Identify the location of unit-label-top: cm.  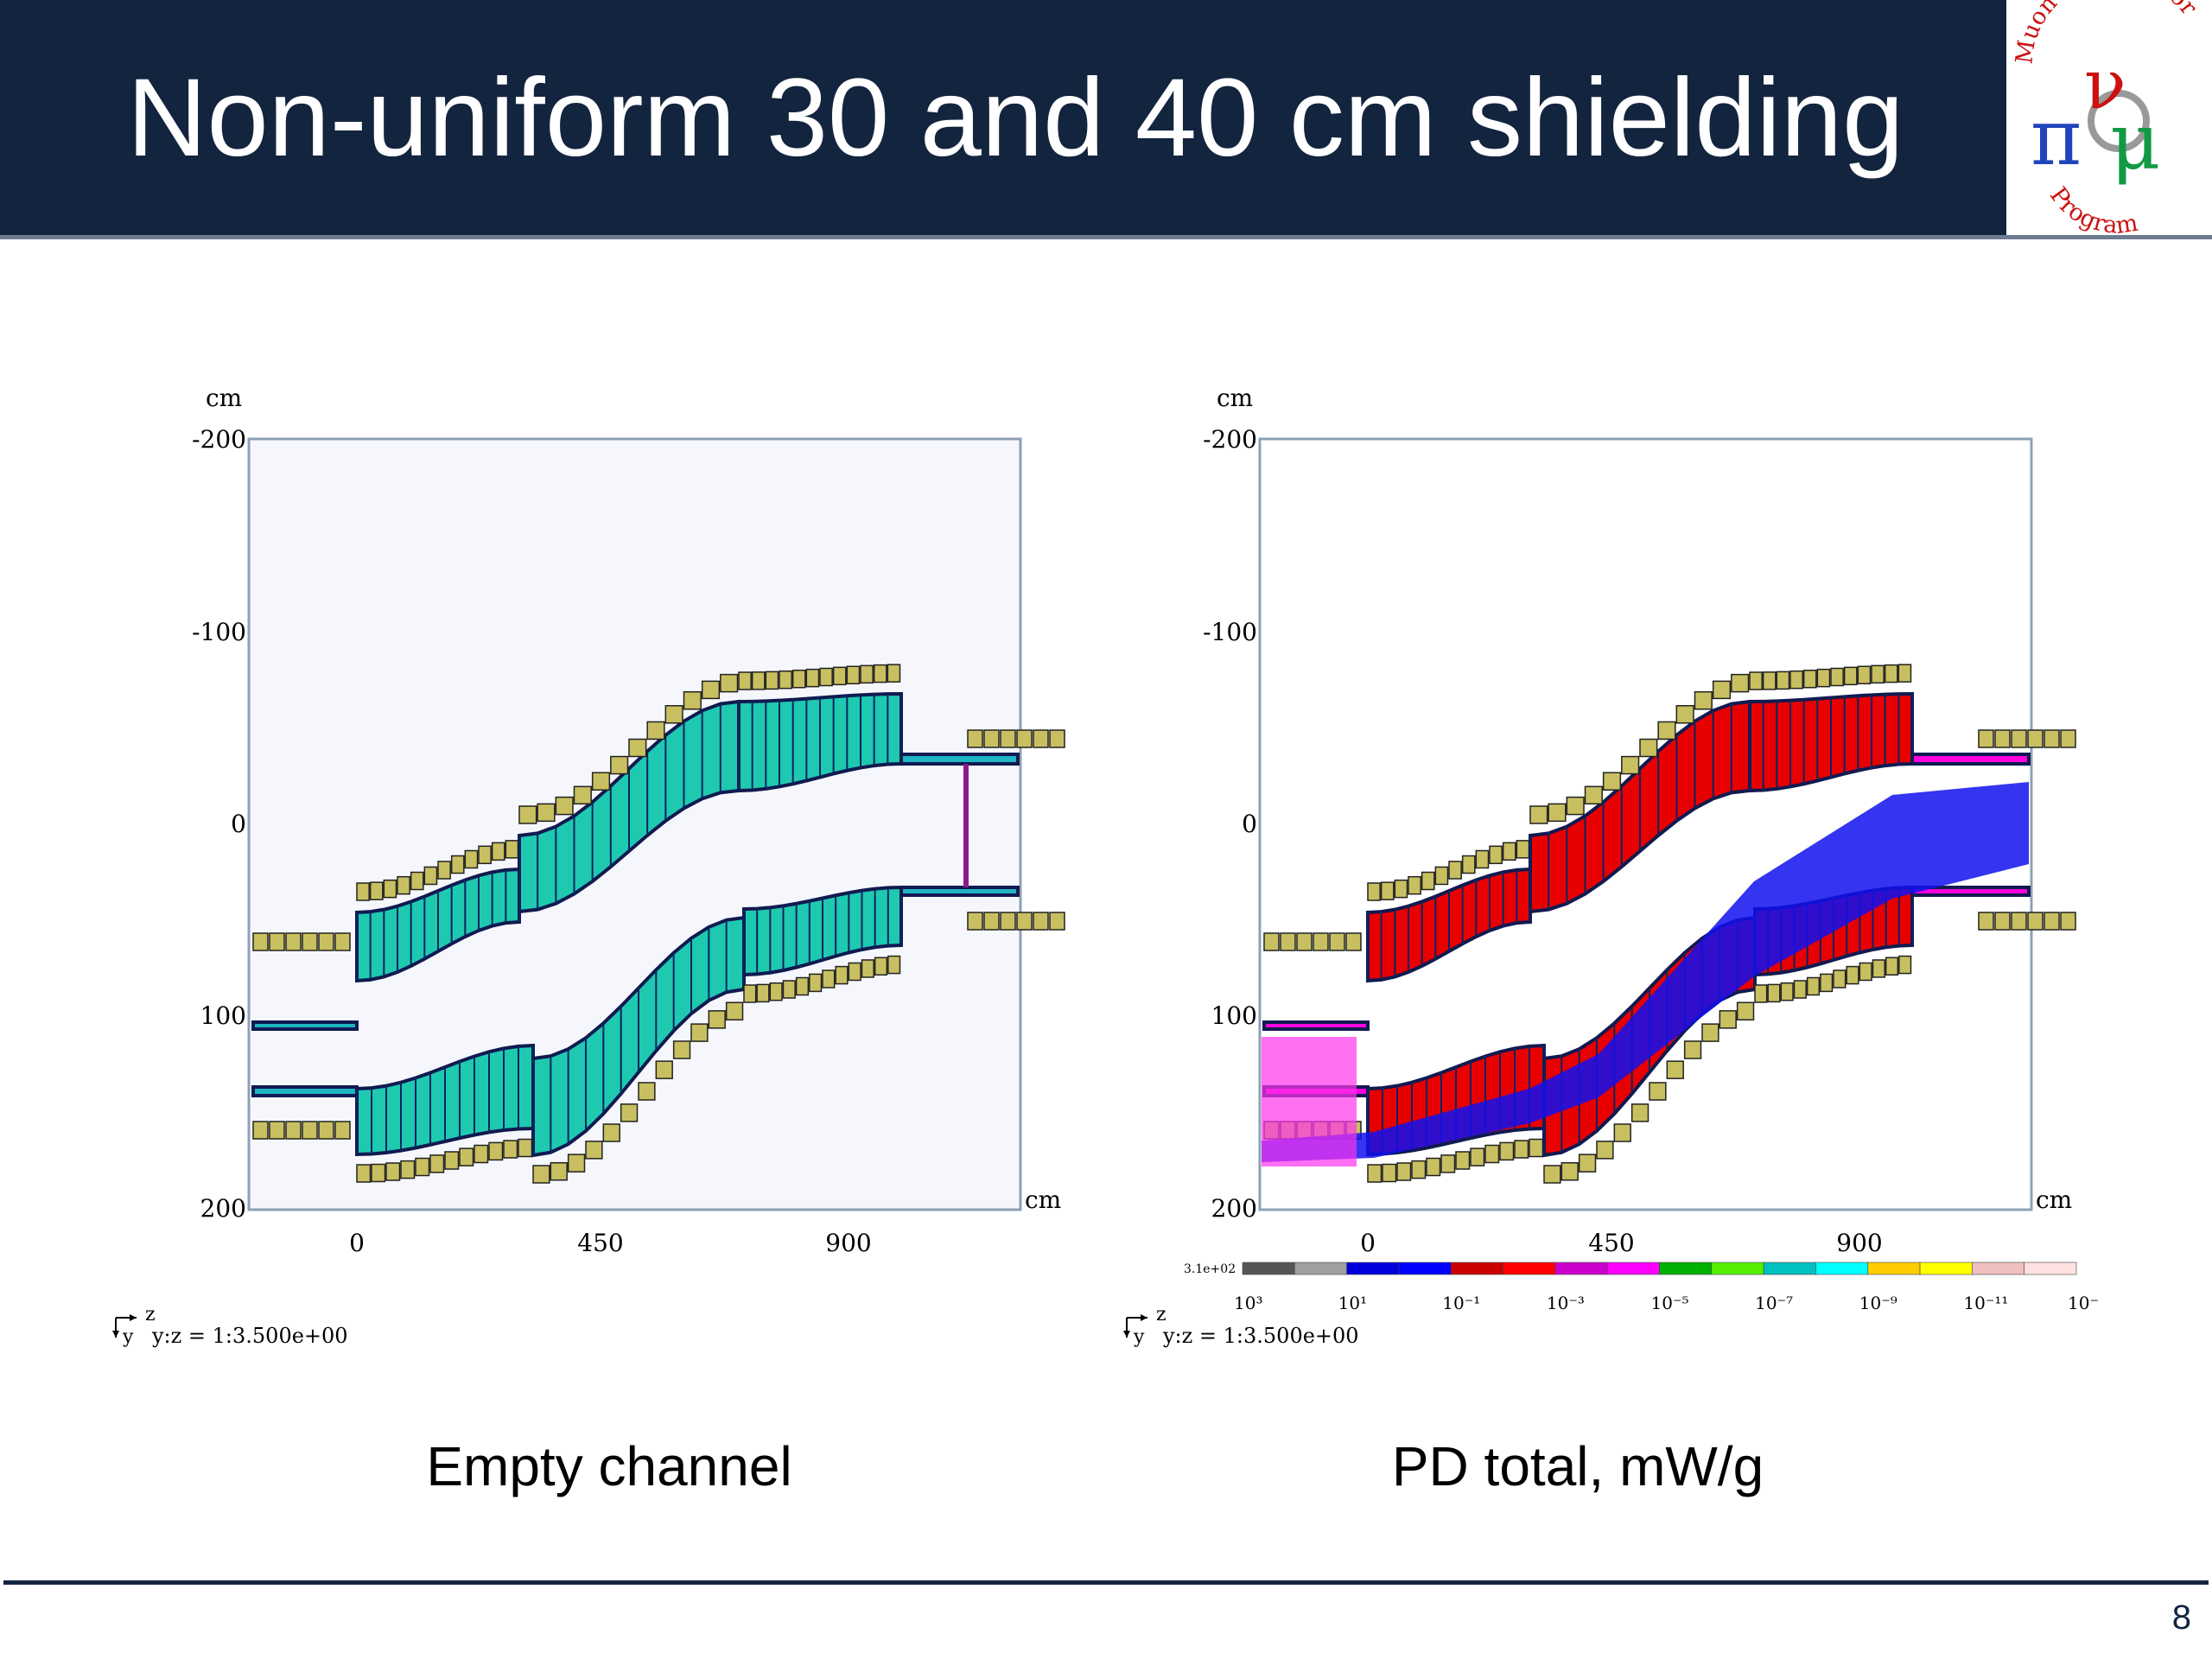
(1235, 398).